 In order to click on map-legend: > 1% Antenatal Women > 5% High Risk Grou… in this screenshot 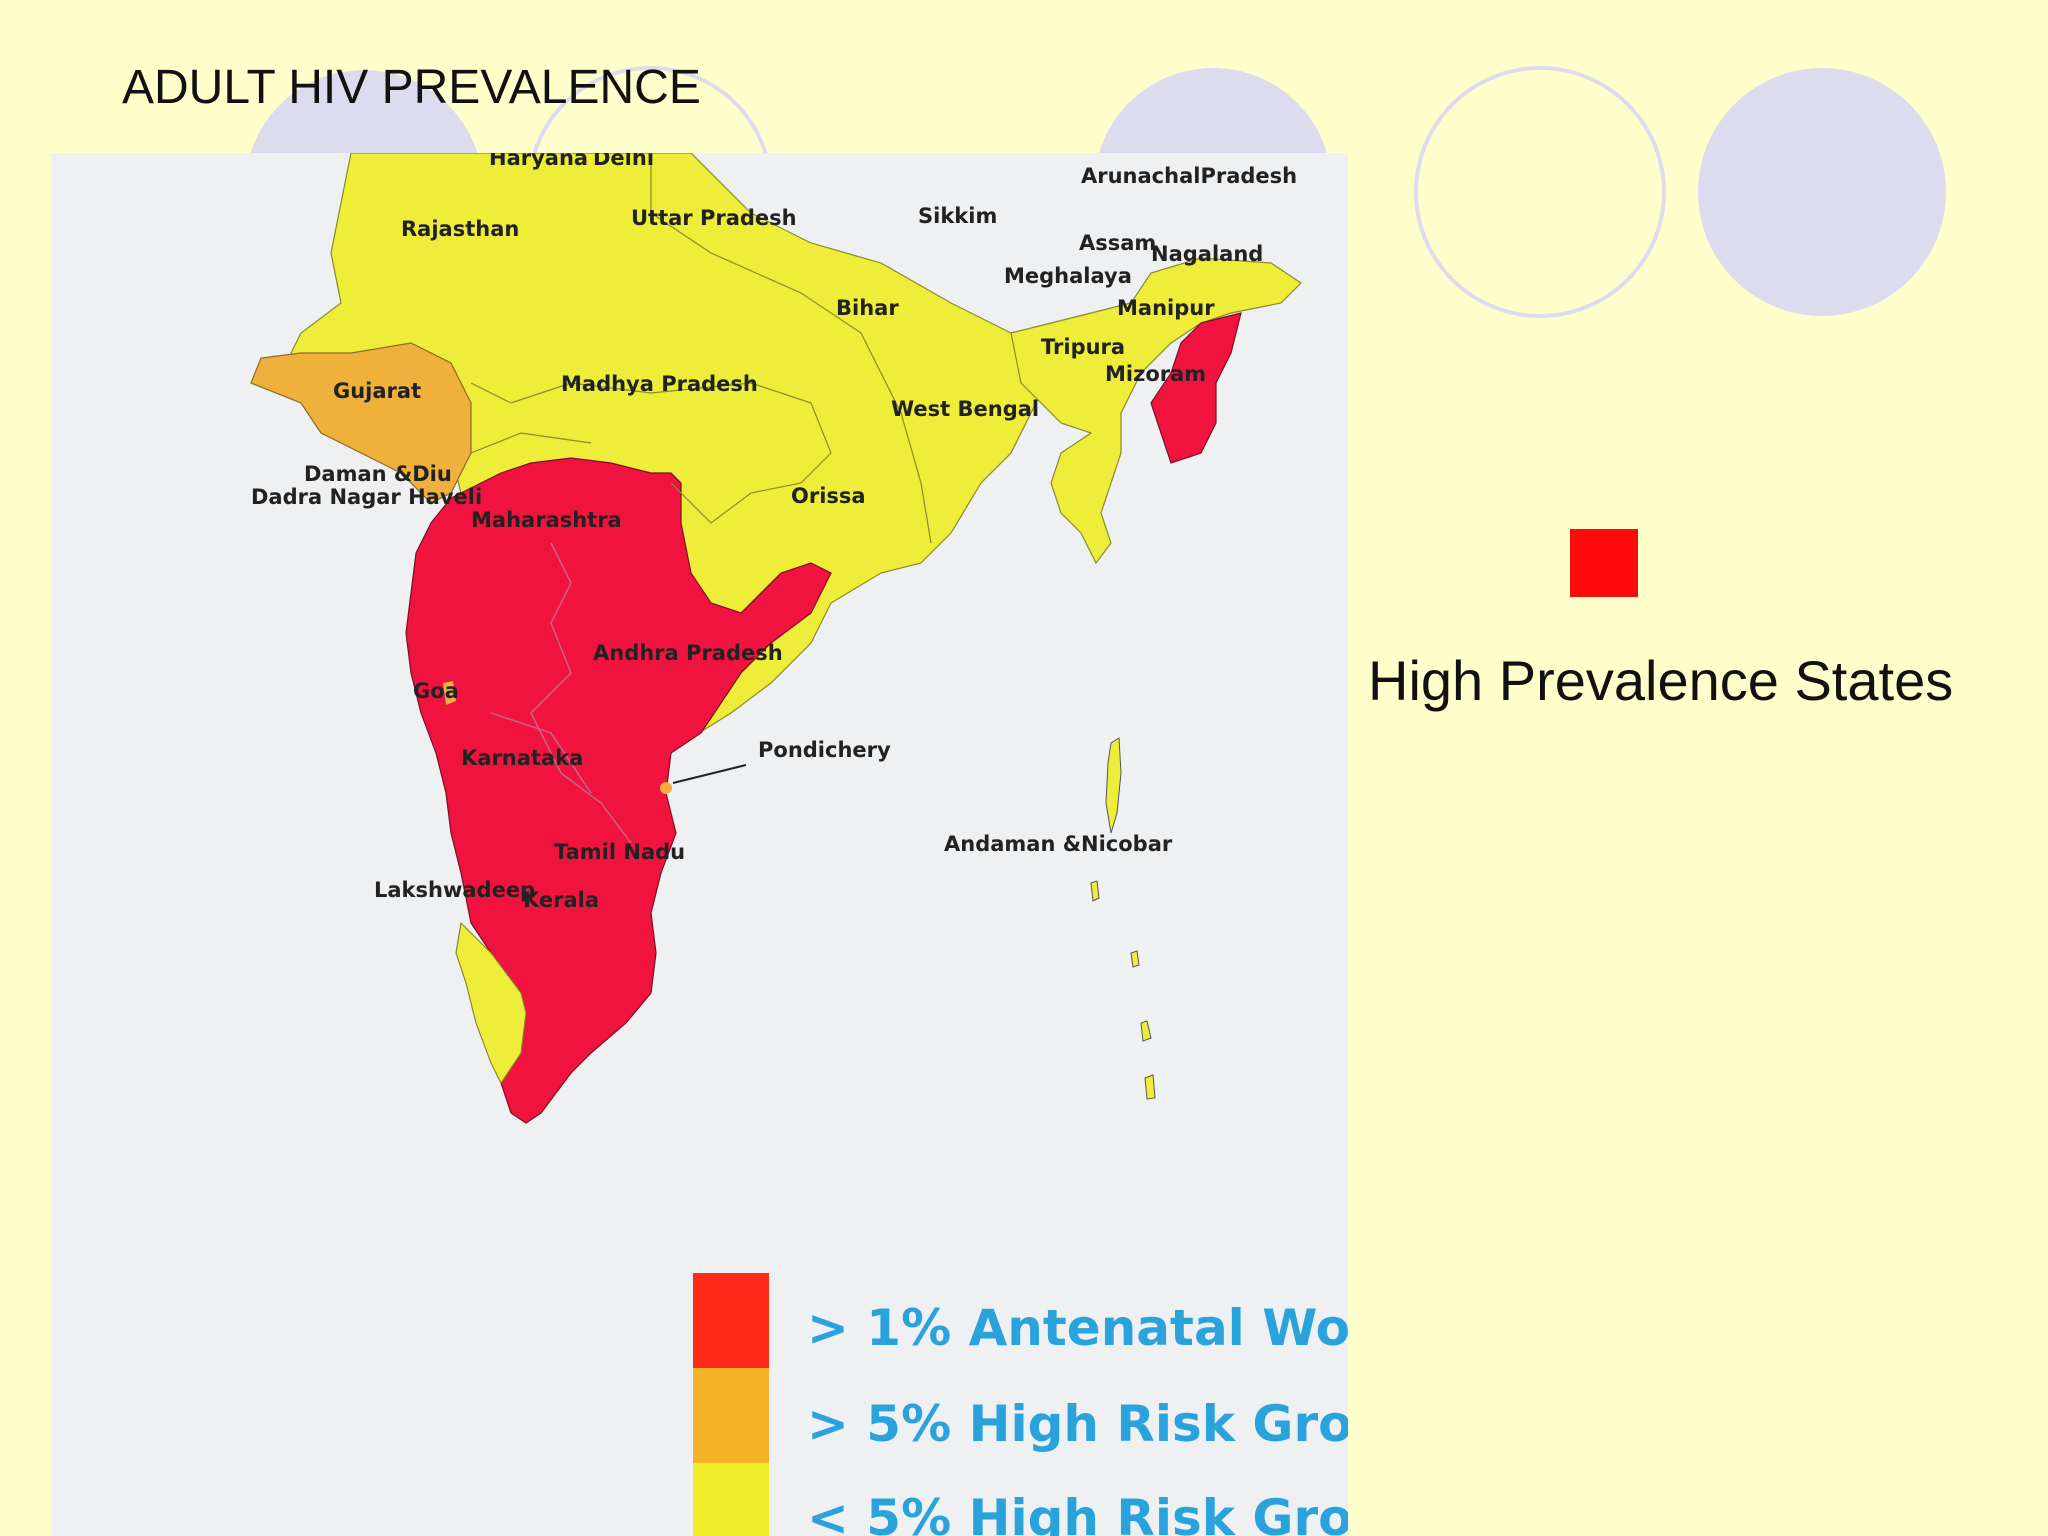, I will do `click(1020, 1404)`.